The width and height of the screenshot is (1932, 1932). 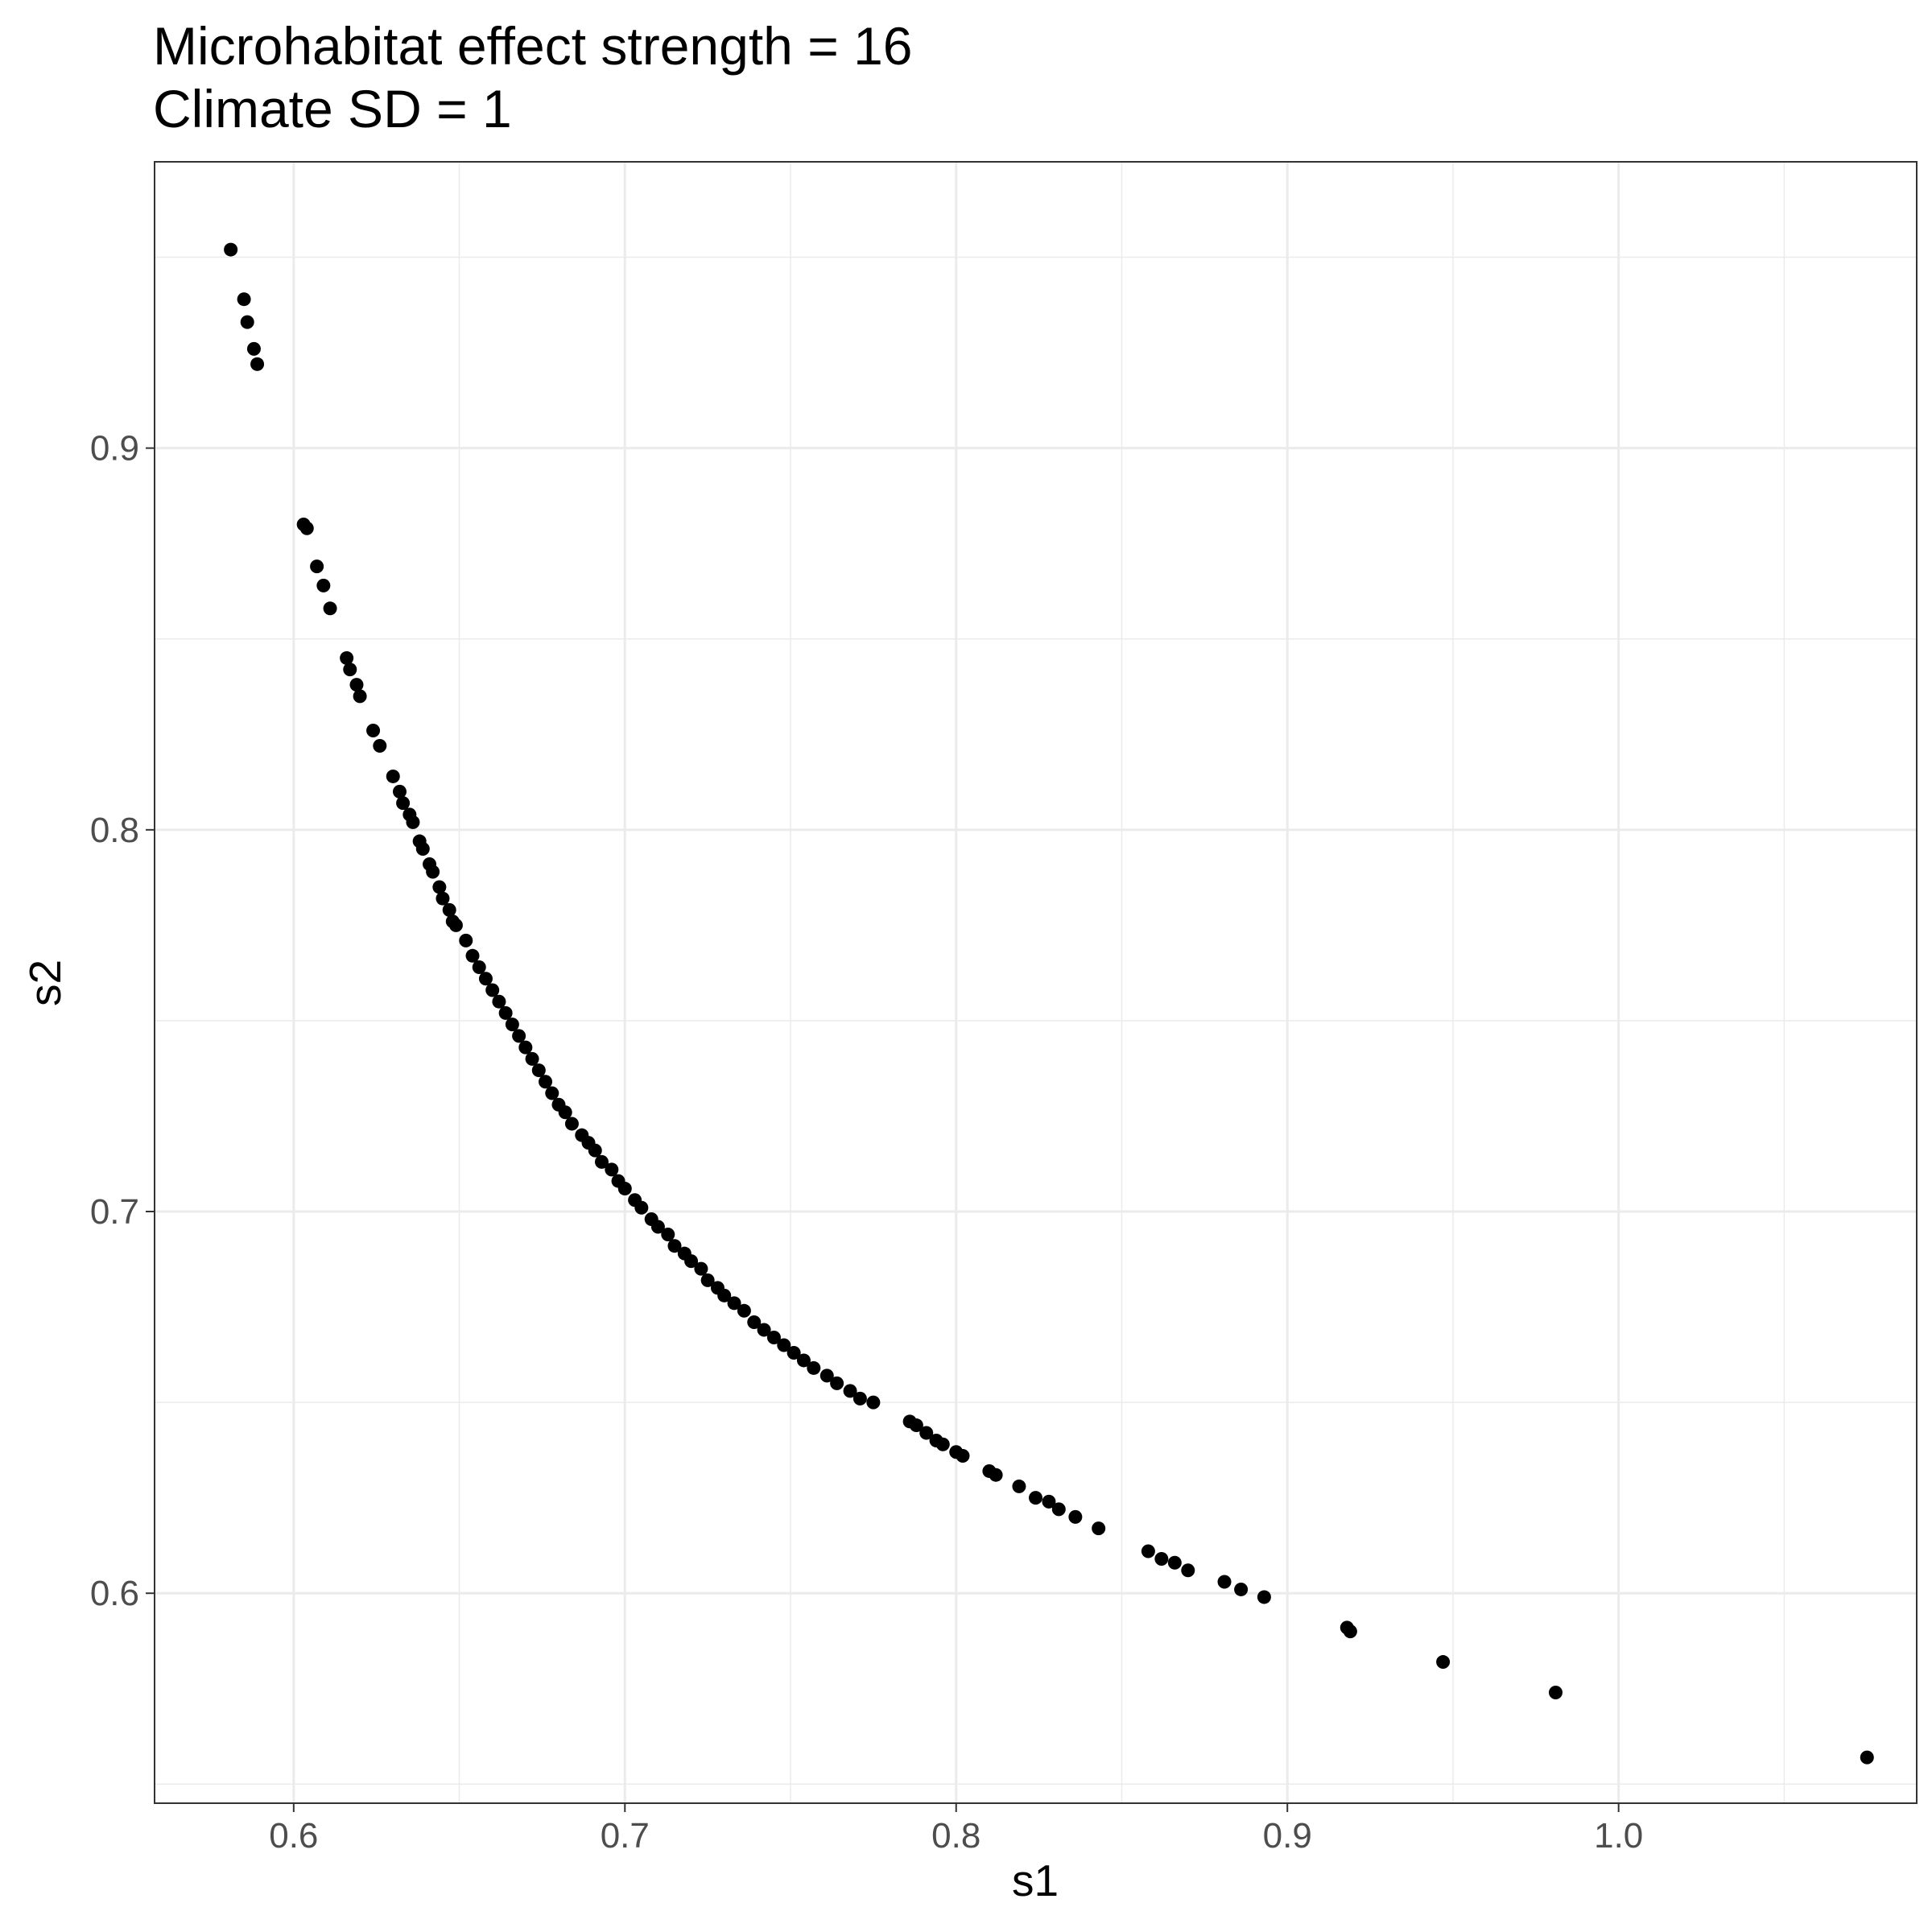 What do you see at coordinates (625, 1836) in the screenshot?
I see `x-tick-label: 0.7` at bounding box center [625, 1836].